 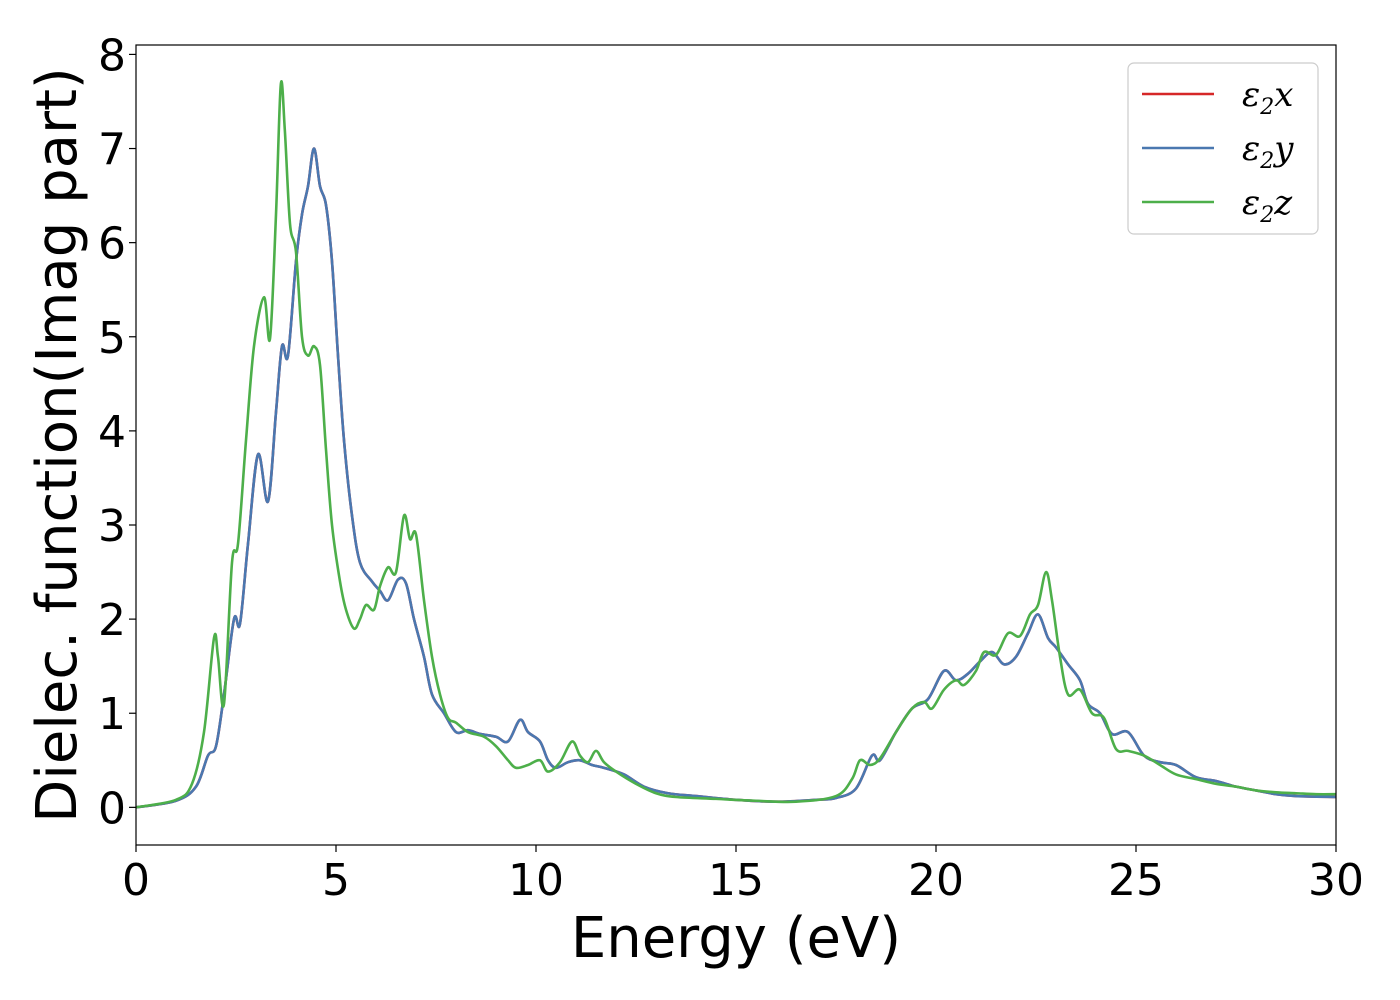 What do you see at coordinates (112, 150) in the screenshot?
I see `y-tick-label: 7` at bounding box center [112, 150].